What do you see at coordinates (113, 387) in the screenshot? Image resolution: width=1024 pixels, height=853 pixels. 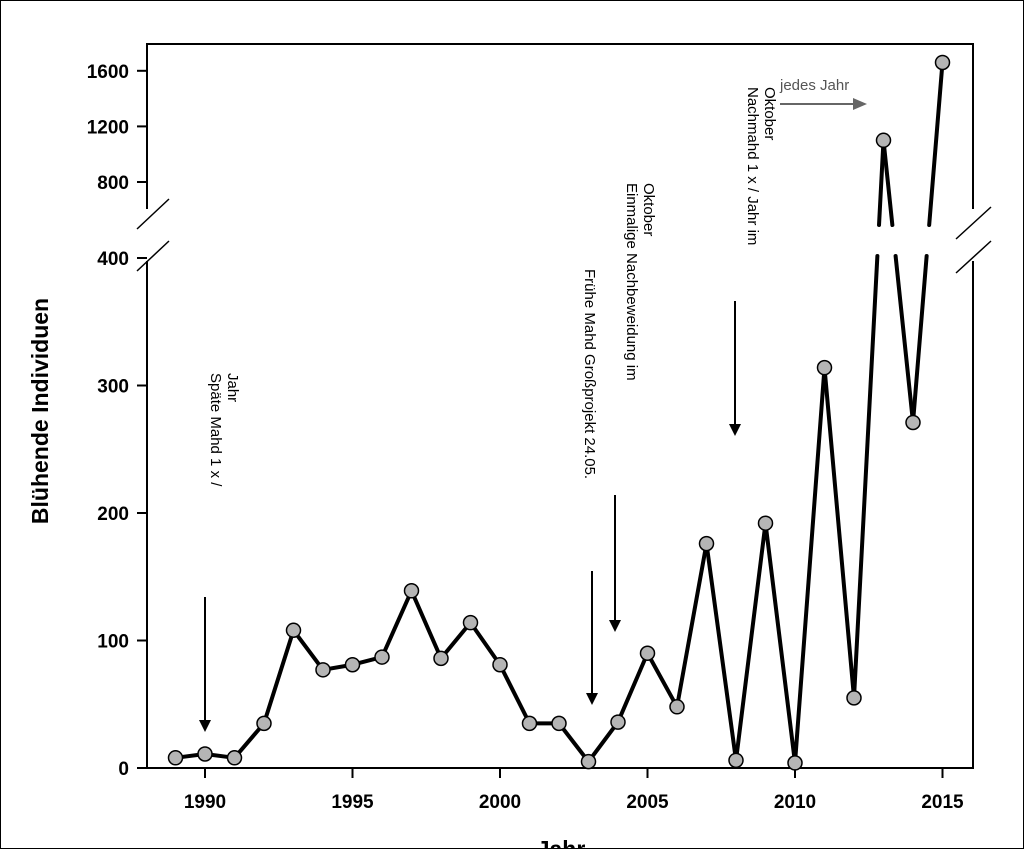 I see `y-tick-label: 300` at bounding box center [113, 387].